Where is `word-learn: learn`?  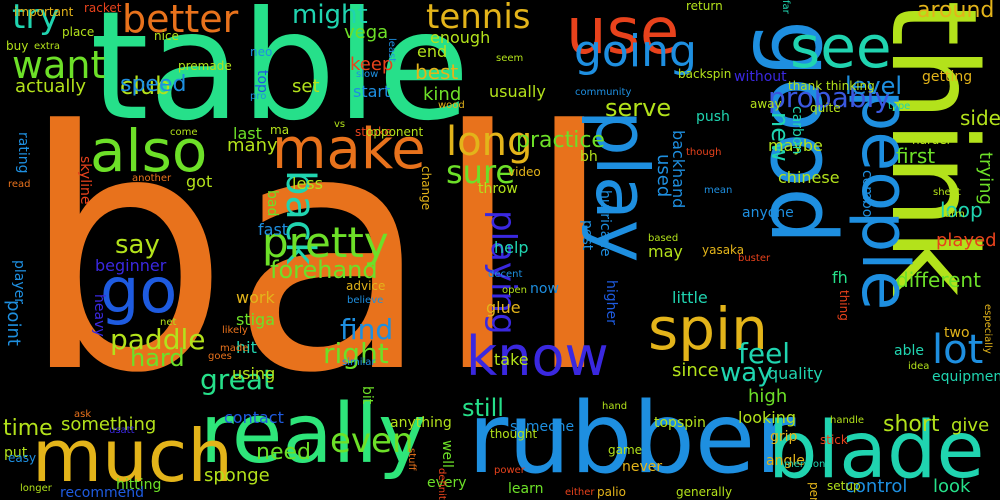
word-learn: learn is located at coordinates (526, 489).